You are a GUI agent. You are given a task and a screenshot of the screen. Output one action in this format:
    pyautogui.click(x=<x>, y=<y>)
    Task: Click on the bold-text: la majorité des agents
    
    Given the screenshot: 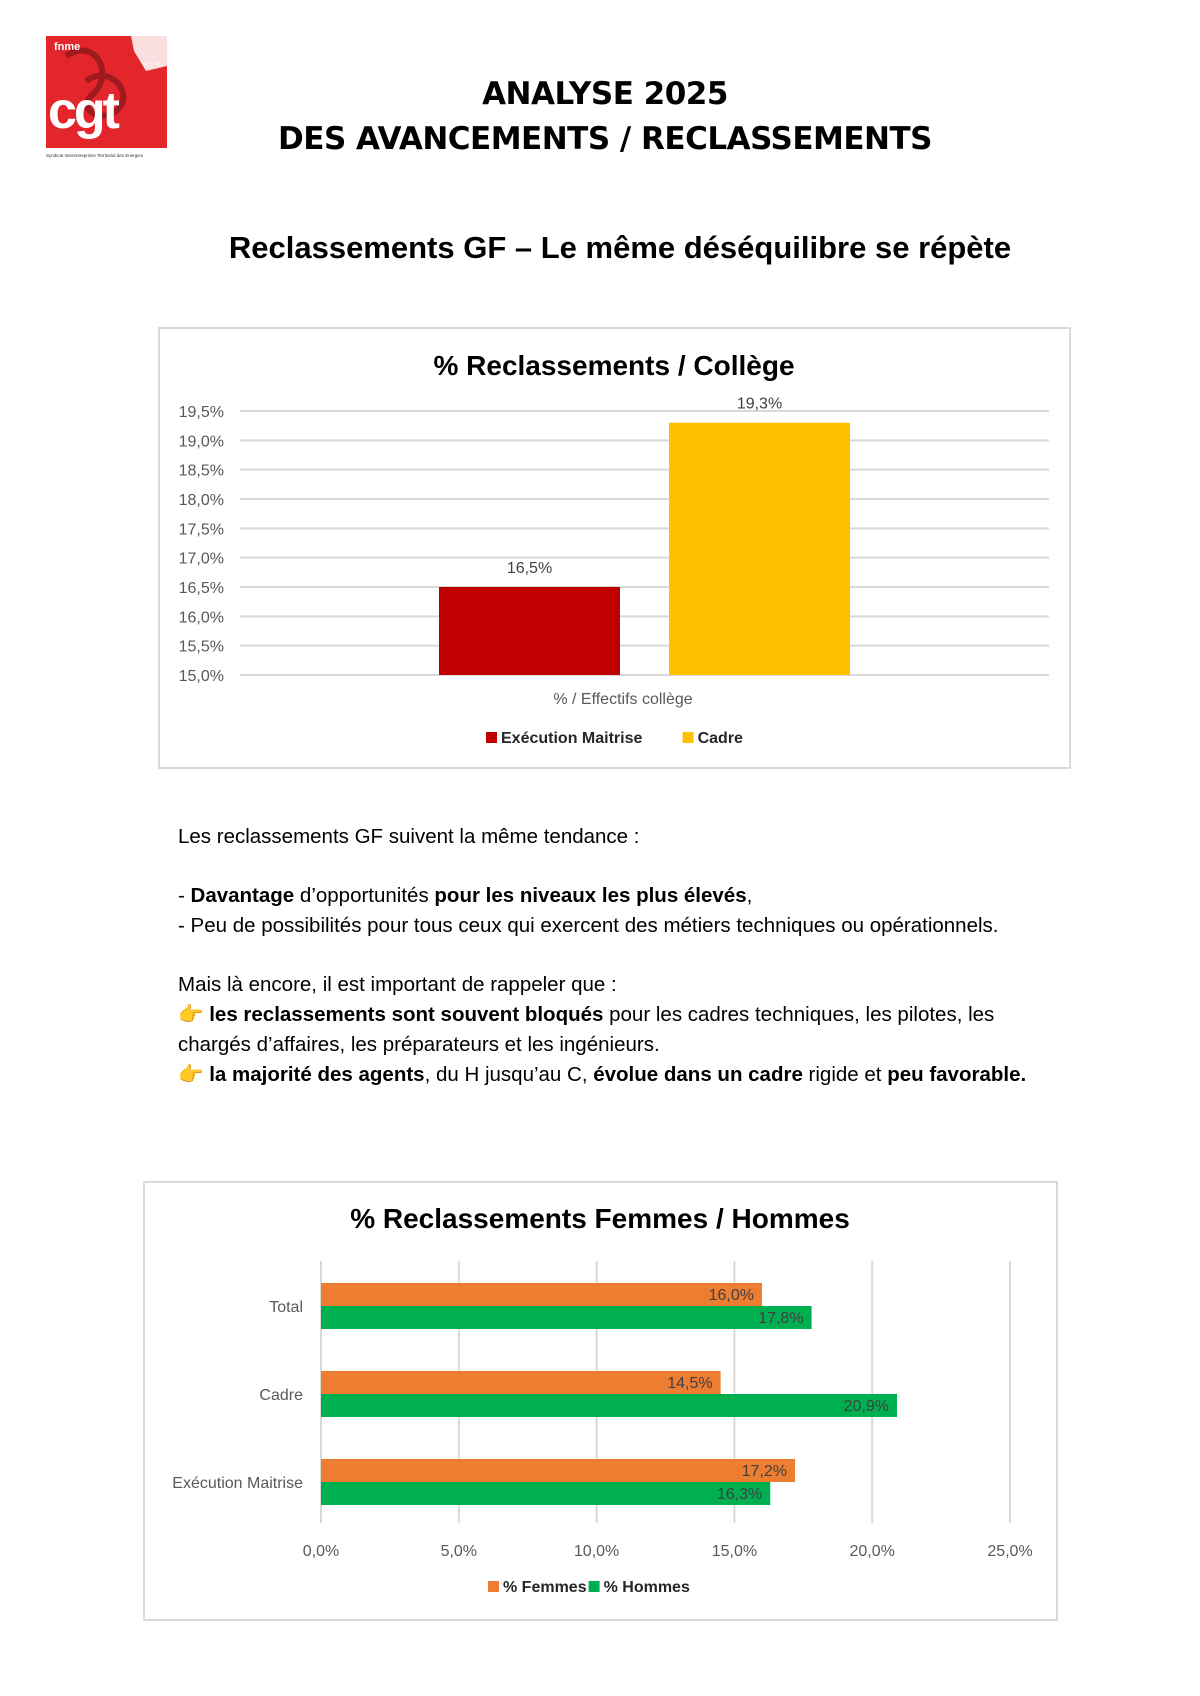 What is the action you would take?
    pyautogui.click(x=317, y=1074)
    